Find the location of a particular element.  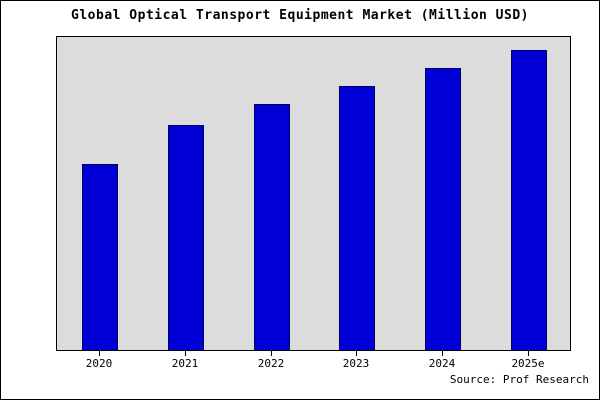

x-tick-2022 is located at coordinates (271, 353).